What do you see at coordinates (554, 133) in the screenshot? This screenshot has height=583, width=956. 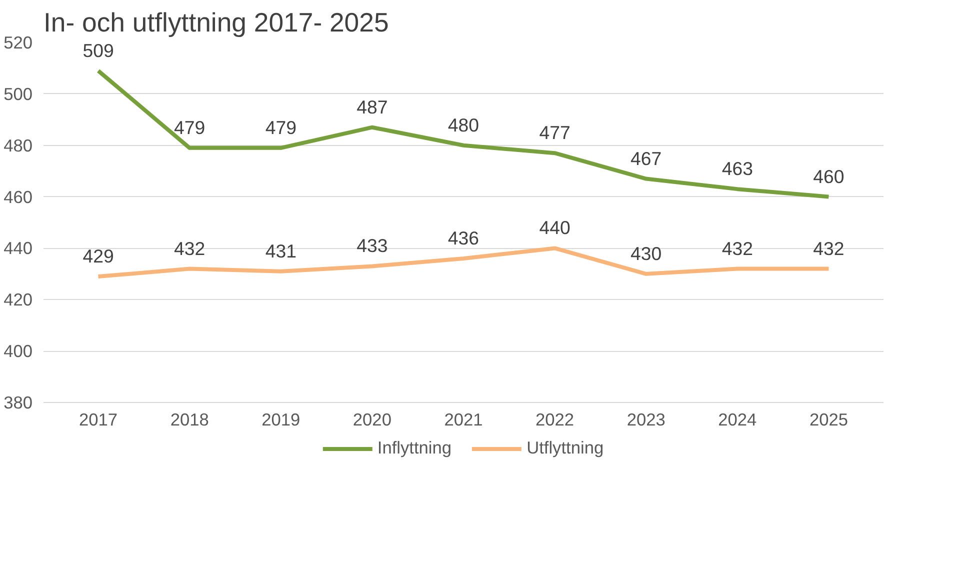 I see `data-label: 477` at bounding box center [554, 133].